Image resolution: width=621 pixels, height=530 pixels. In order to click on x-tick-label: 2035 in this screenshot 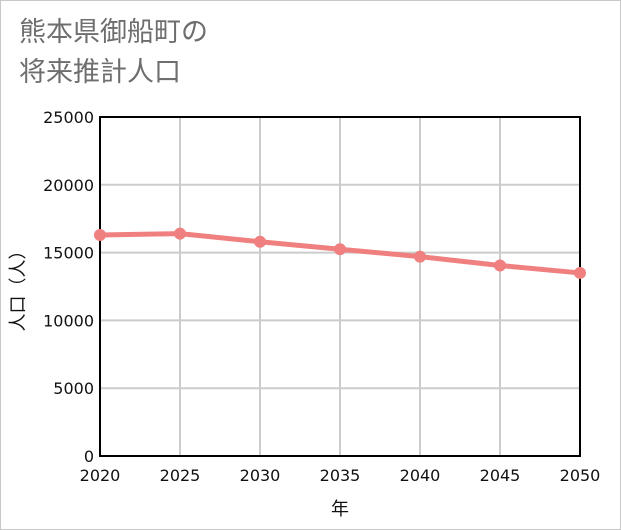, I will do `click(340, 475)`.